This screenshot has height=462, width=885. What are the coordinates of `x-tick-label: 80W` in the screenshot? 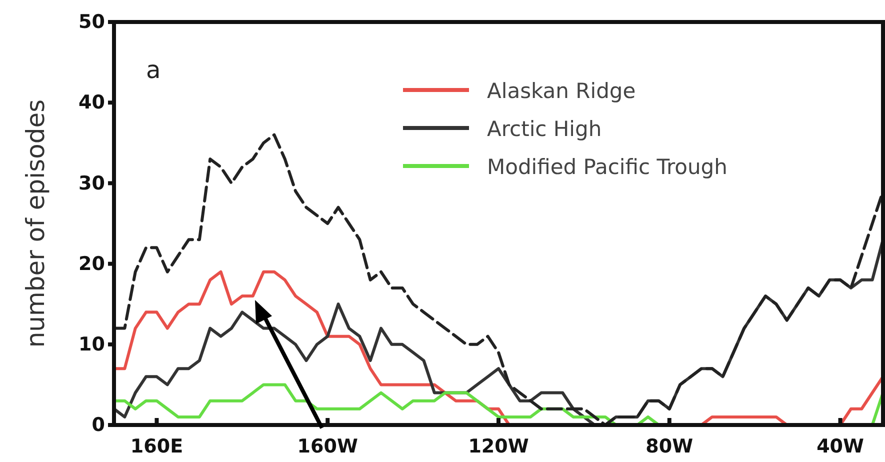 It's located at (670, 446).